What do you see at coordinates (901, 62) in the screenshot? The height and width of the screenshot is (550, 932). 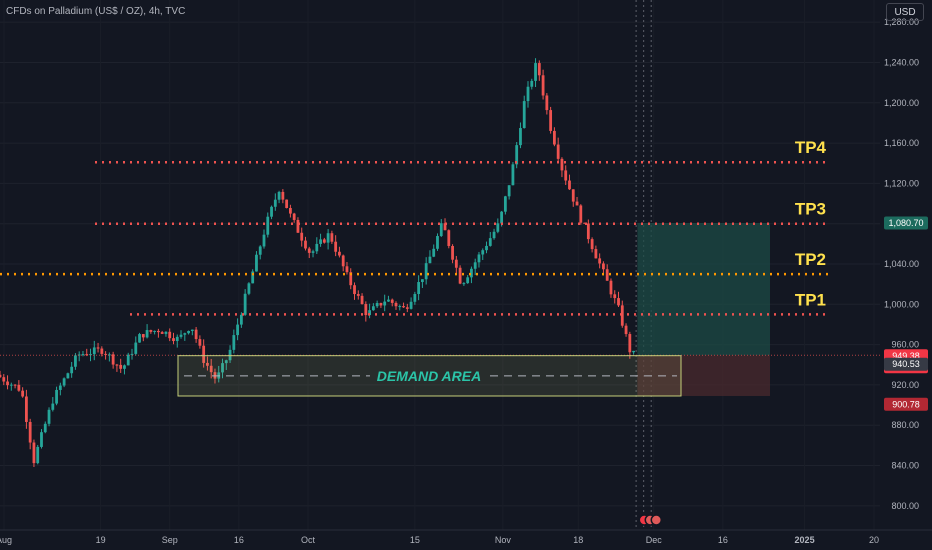 I see `y-tick-label: 1,240.00` at bounding box center [901, 62].